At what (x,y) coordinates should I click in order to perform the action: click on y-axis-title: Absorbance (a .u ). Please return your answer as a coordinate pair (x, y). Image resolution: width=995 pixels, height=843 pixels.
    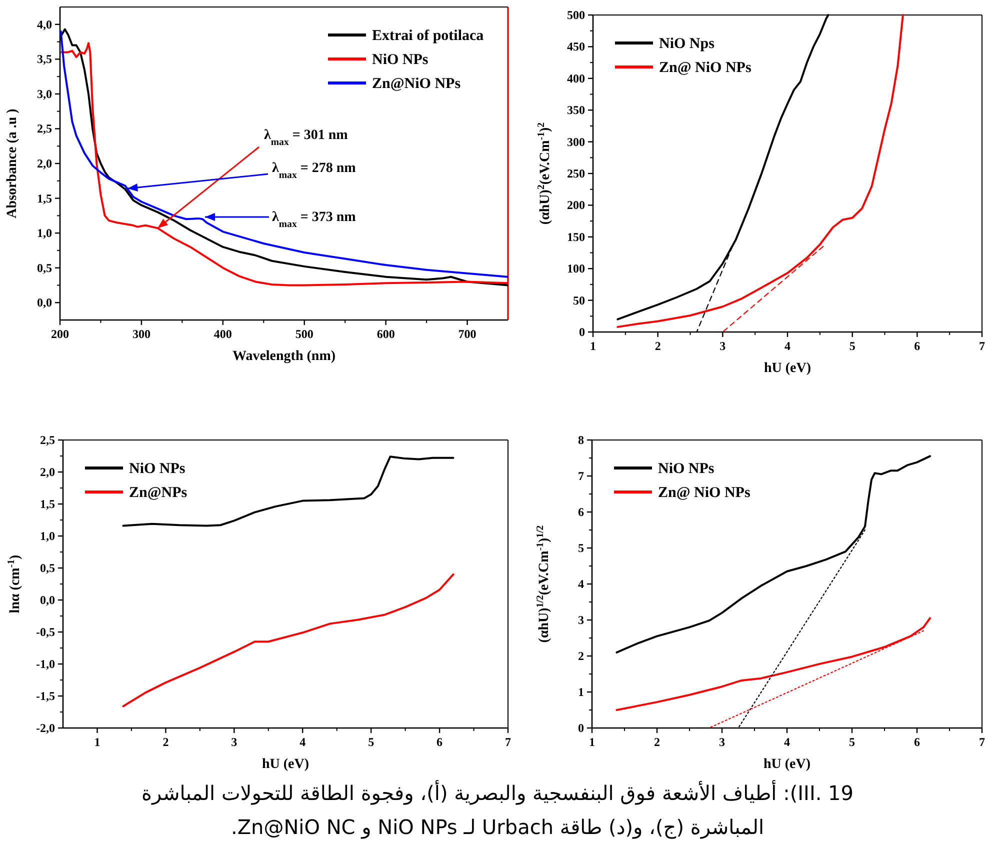
    Looking at the image, I should click on (12, 163).